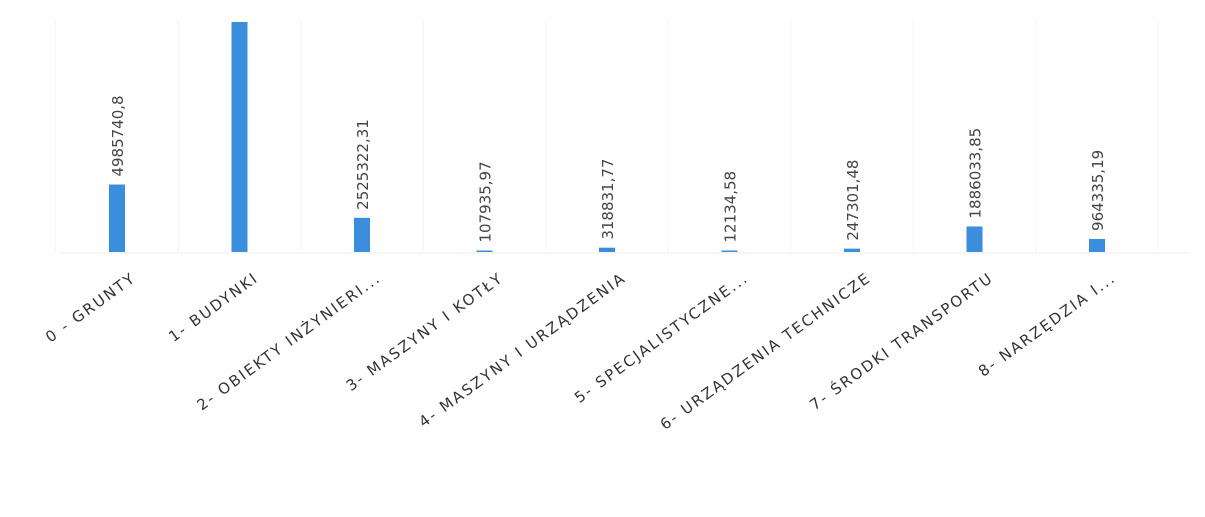 Image resolution: width=1205 pixels, height=517 pixels. Describe the element at coordinates (90, 308) in the screenshot. I see `category-tick-label: 0 - GRUNTY` at that location.